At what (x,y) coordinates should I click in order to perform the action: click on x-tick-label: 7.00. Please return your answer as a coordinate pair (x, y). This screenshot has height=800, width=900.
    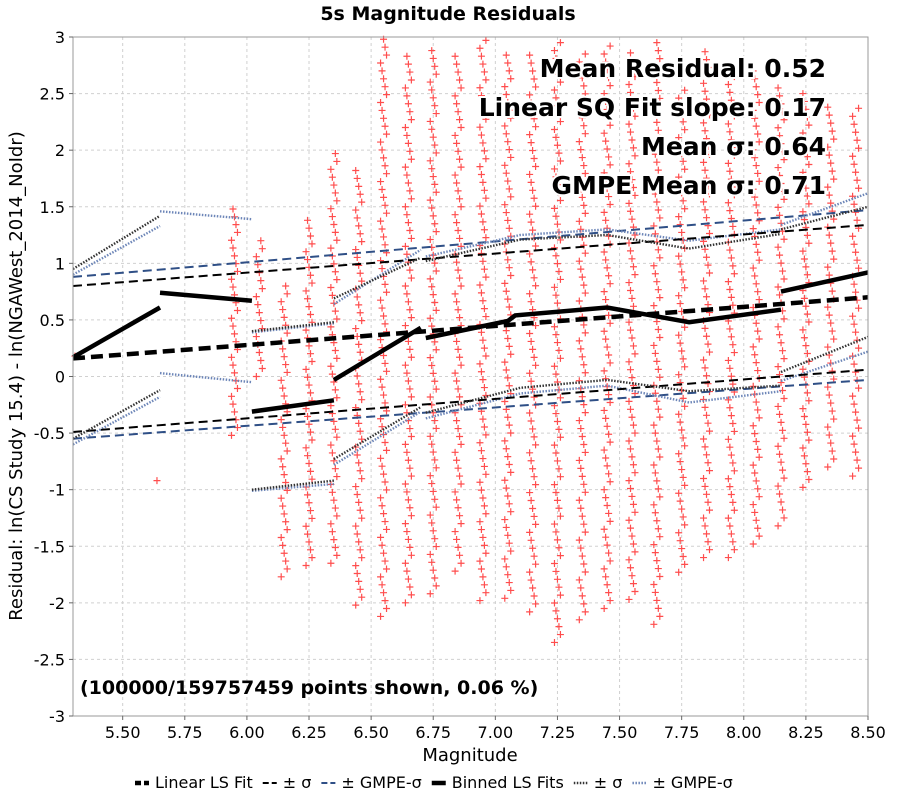
    Looking at the image, I should click on (496, 732).